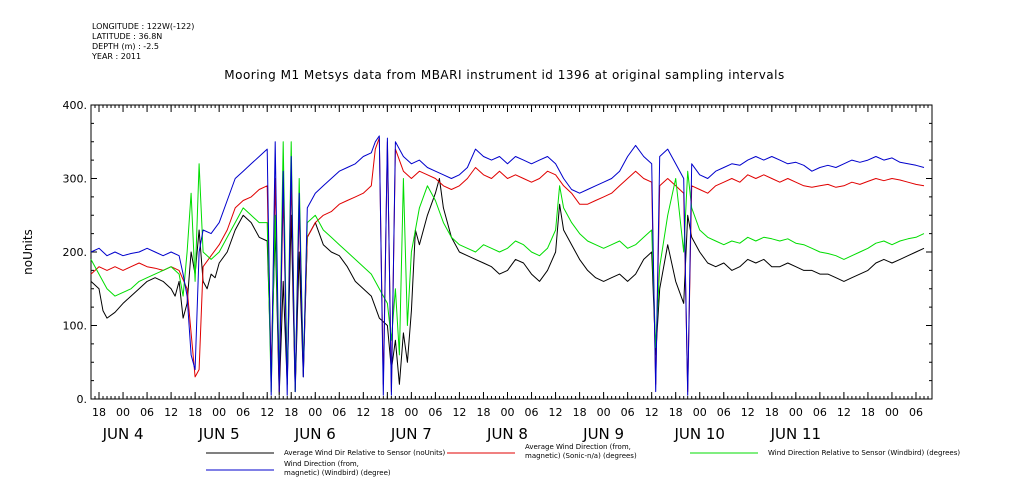  What do you see at coordinates (795, 434) in the screenshot?
I see `x-day-label: JUN 11` at bounding box center [795, 434].